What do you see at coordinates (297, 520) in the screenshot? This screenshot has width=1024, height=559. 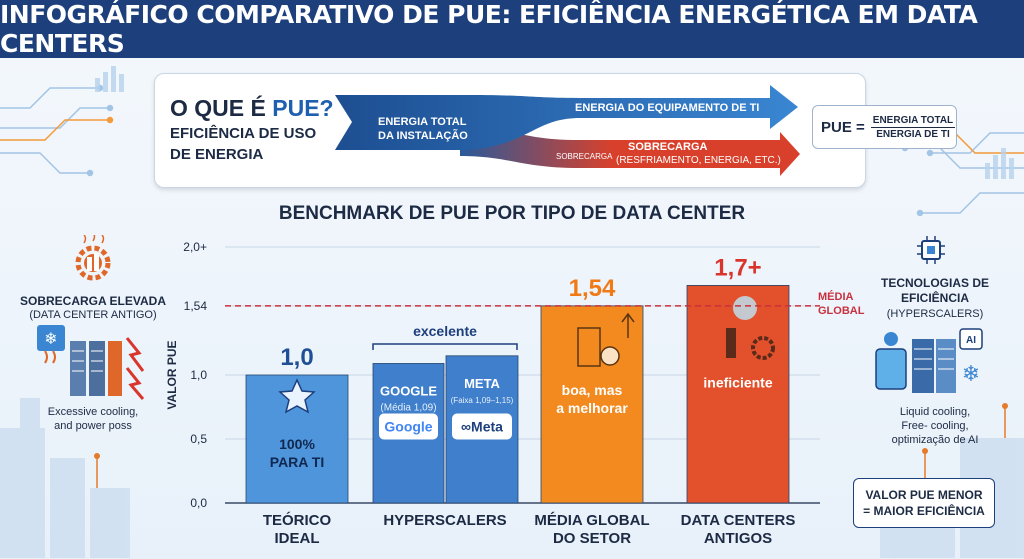 I see `category-label-0: TEÓRICO` at bounding box center [297, 520].